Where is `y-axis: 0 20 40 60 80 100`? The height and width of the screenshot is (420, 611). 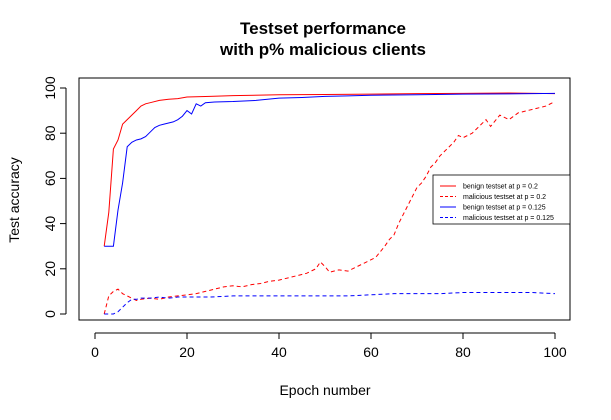 y-axis: 0 20 40 60 80 100 is located at coordinates (54, 197).